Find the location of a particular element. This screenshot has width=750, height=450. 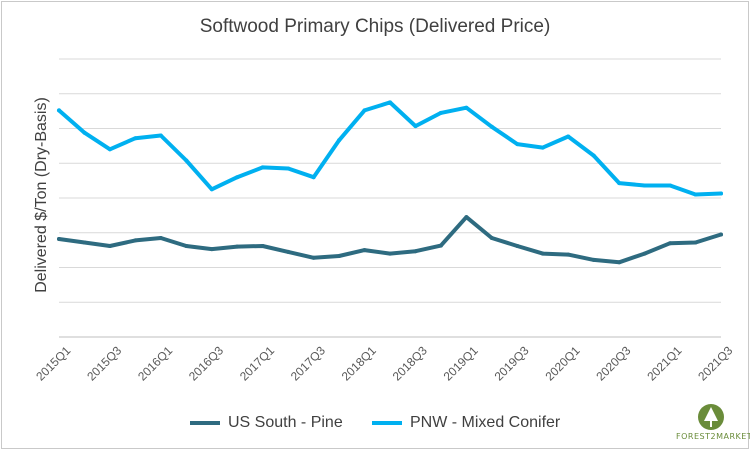

x-tick-label: 2018Q1 is located at coordinates (359, 363).